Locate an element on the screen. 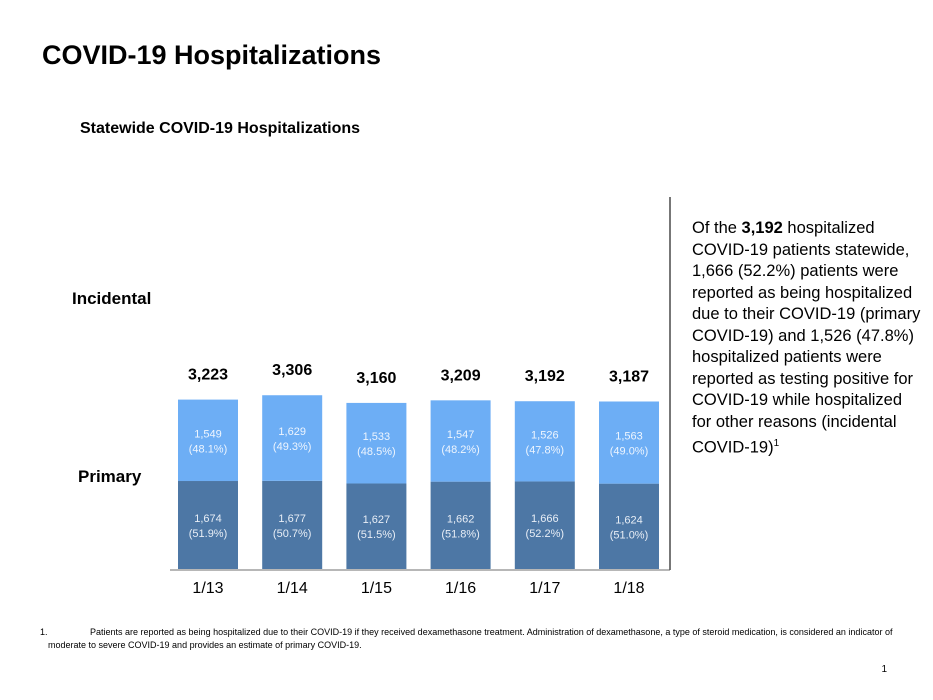 This screenshot has width=933, height=700. data-label-incidental-percent: (49.0%) is located at coordinates (629, 452).